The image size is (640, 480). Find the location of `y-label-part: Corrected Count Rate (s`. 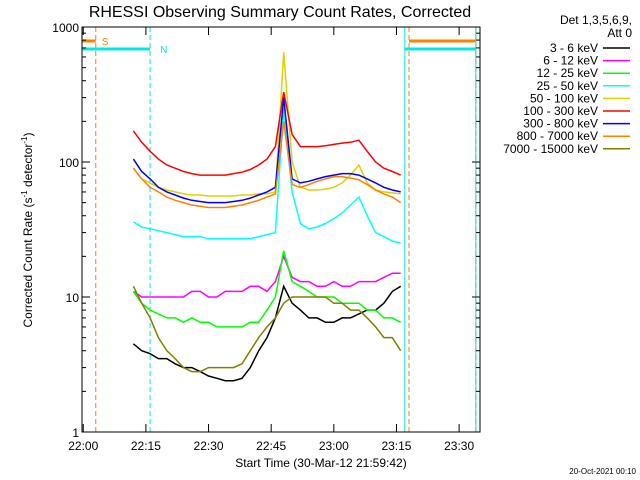

y-label-part: Corrected Count Rate (s is located at coordinates (28, 262).